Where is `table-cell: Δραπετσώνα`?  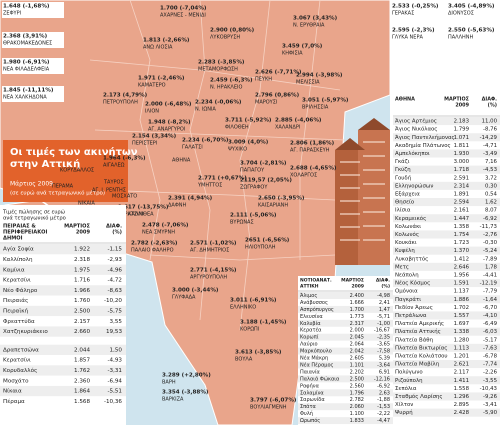
table-cell: Δραπετσώνα is located at coordinates (21, 349).